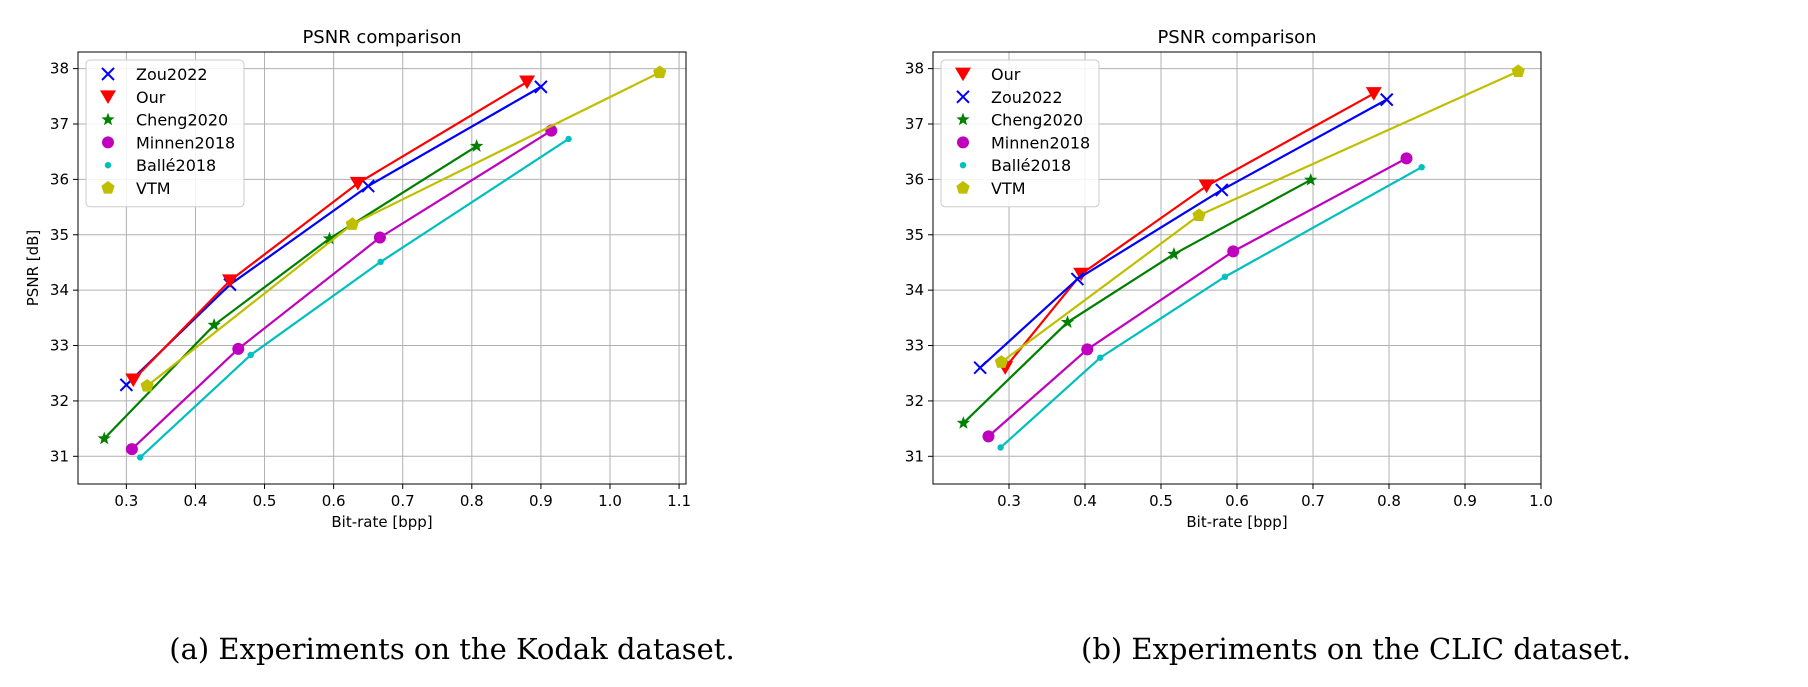 The image size is (1808, 687). I want to click on legend-marker-minnen2018, so click(963, 142).